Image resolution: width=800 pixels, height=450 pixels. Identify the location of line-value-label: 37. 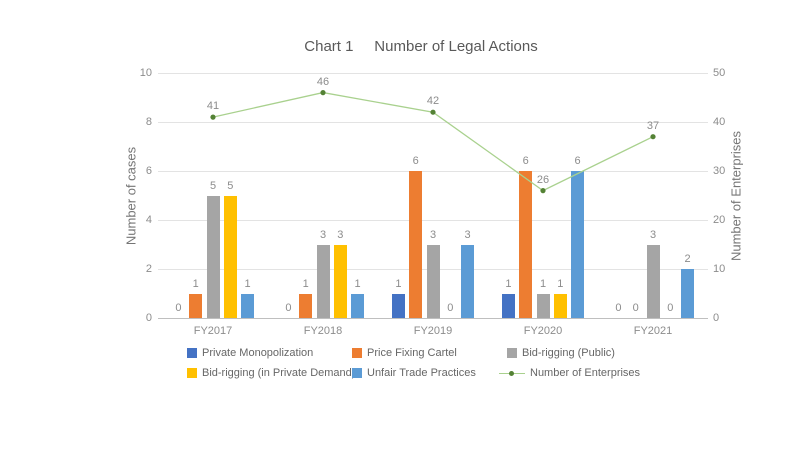
(653, 125).